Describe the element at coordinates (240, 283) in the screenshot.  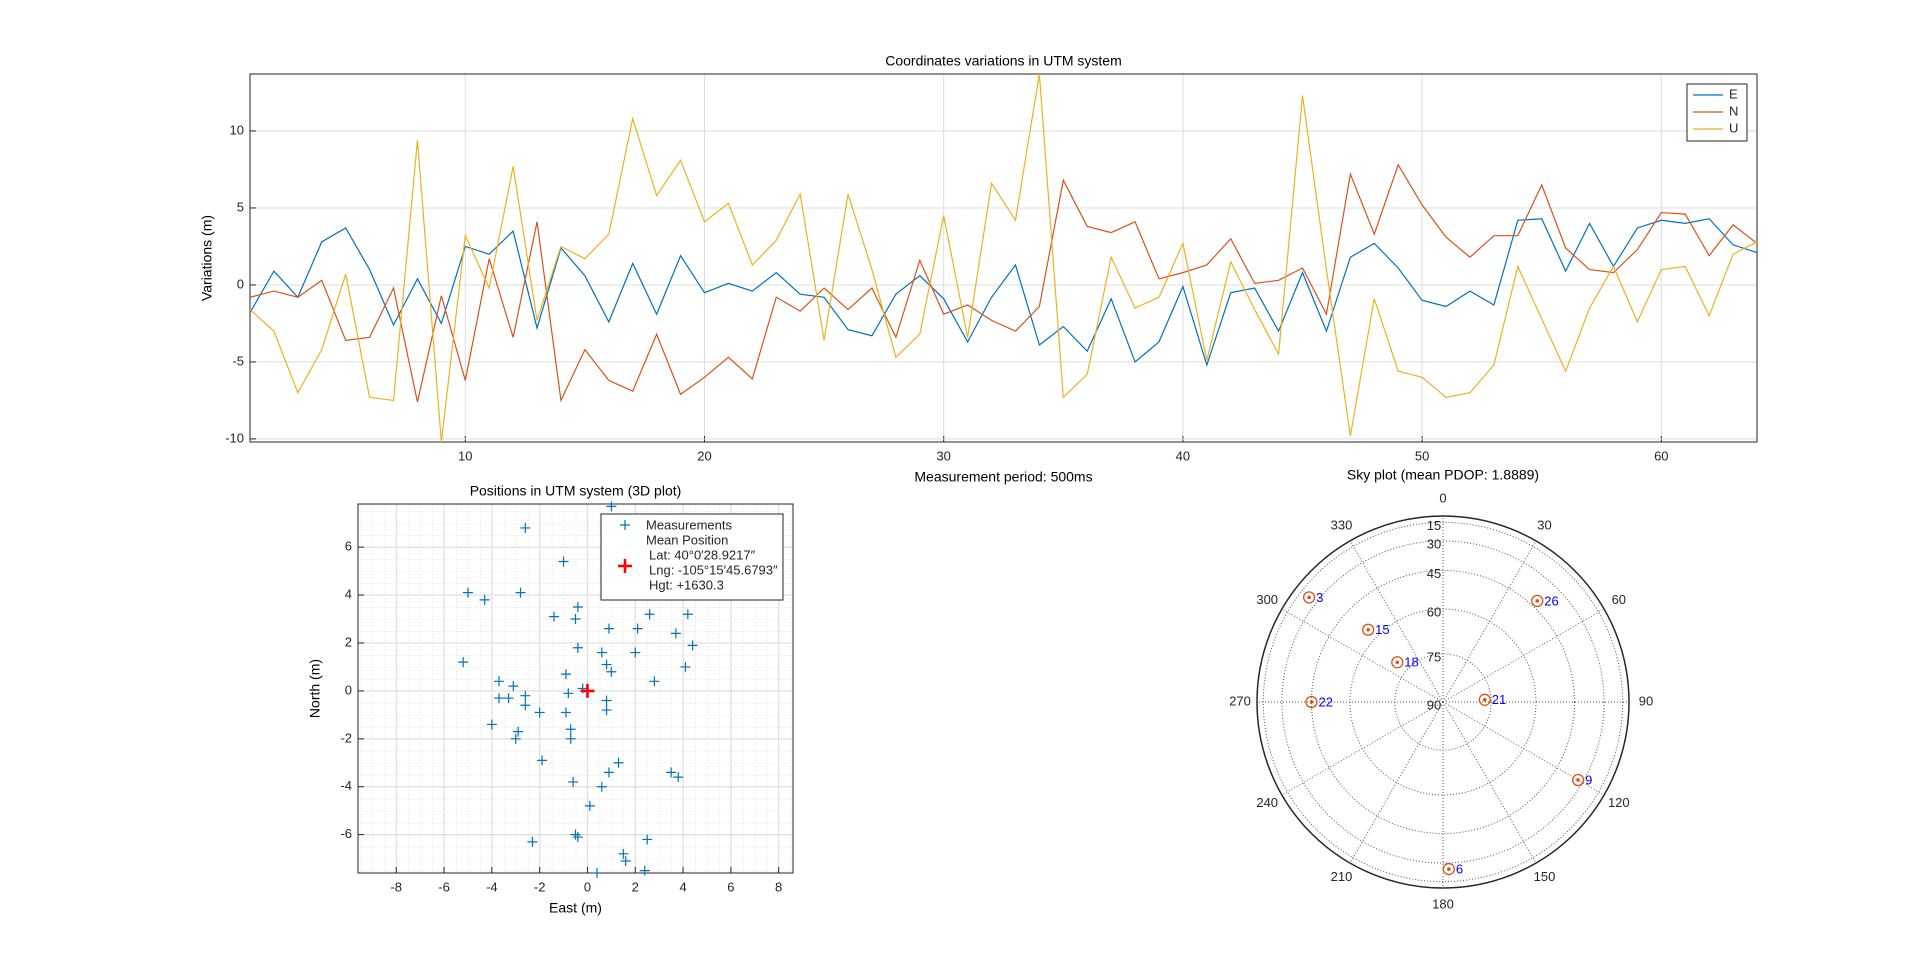
I see `y-tick-label: 0` at that location.